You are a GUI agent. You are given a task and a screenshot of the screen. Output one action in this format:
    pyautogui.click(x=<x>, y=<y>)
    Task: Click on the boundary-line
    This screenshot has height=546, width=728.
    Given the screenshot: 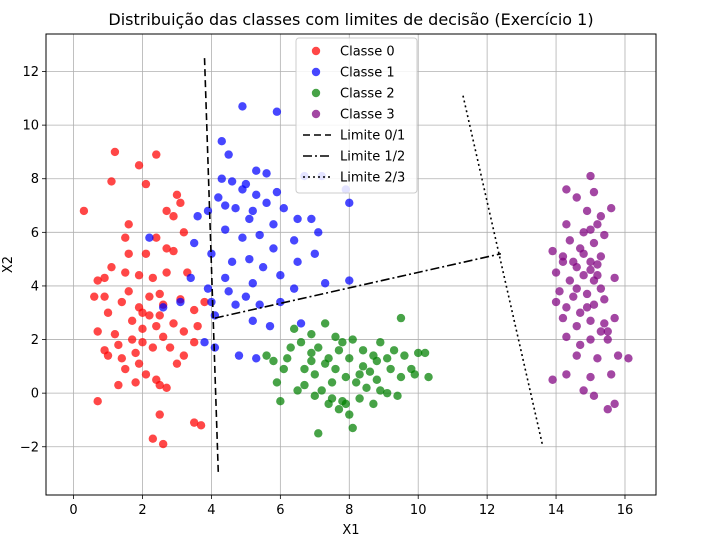 What is the action you would take?
    pyautogui.click(x=358, y=285)
    